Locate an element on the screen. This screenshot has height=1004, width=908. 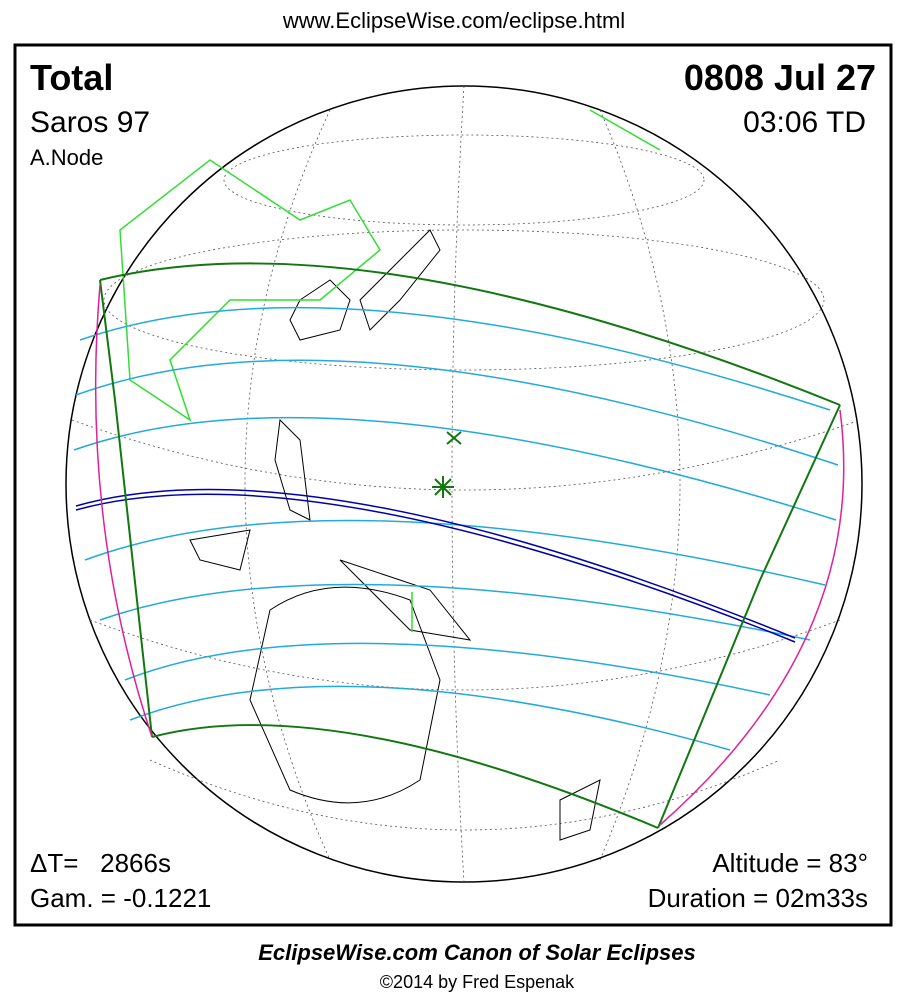
saros: Saros 97 is located at coordinates (90, 122).